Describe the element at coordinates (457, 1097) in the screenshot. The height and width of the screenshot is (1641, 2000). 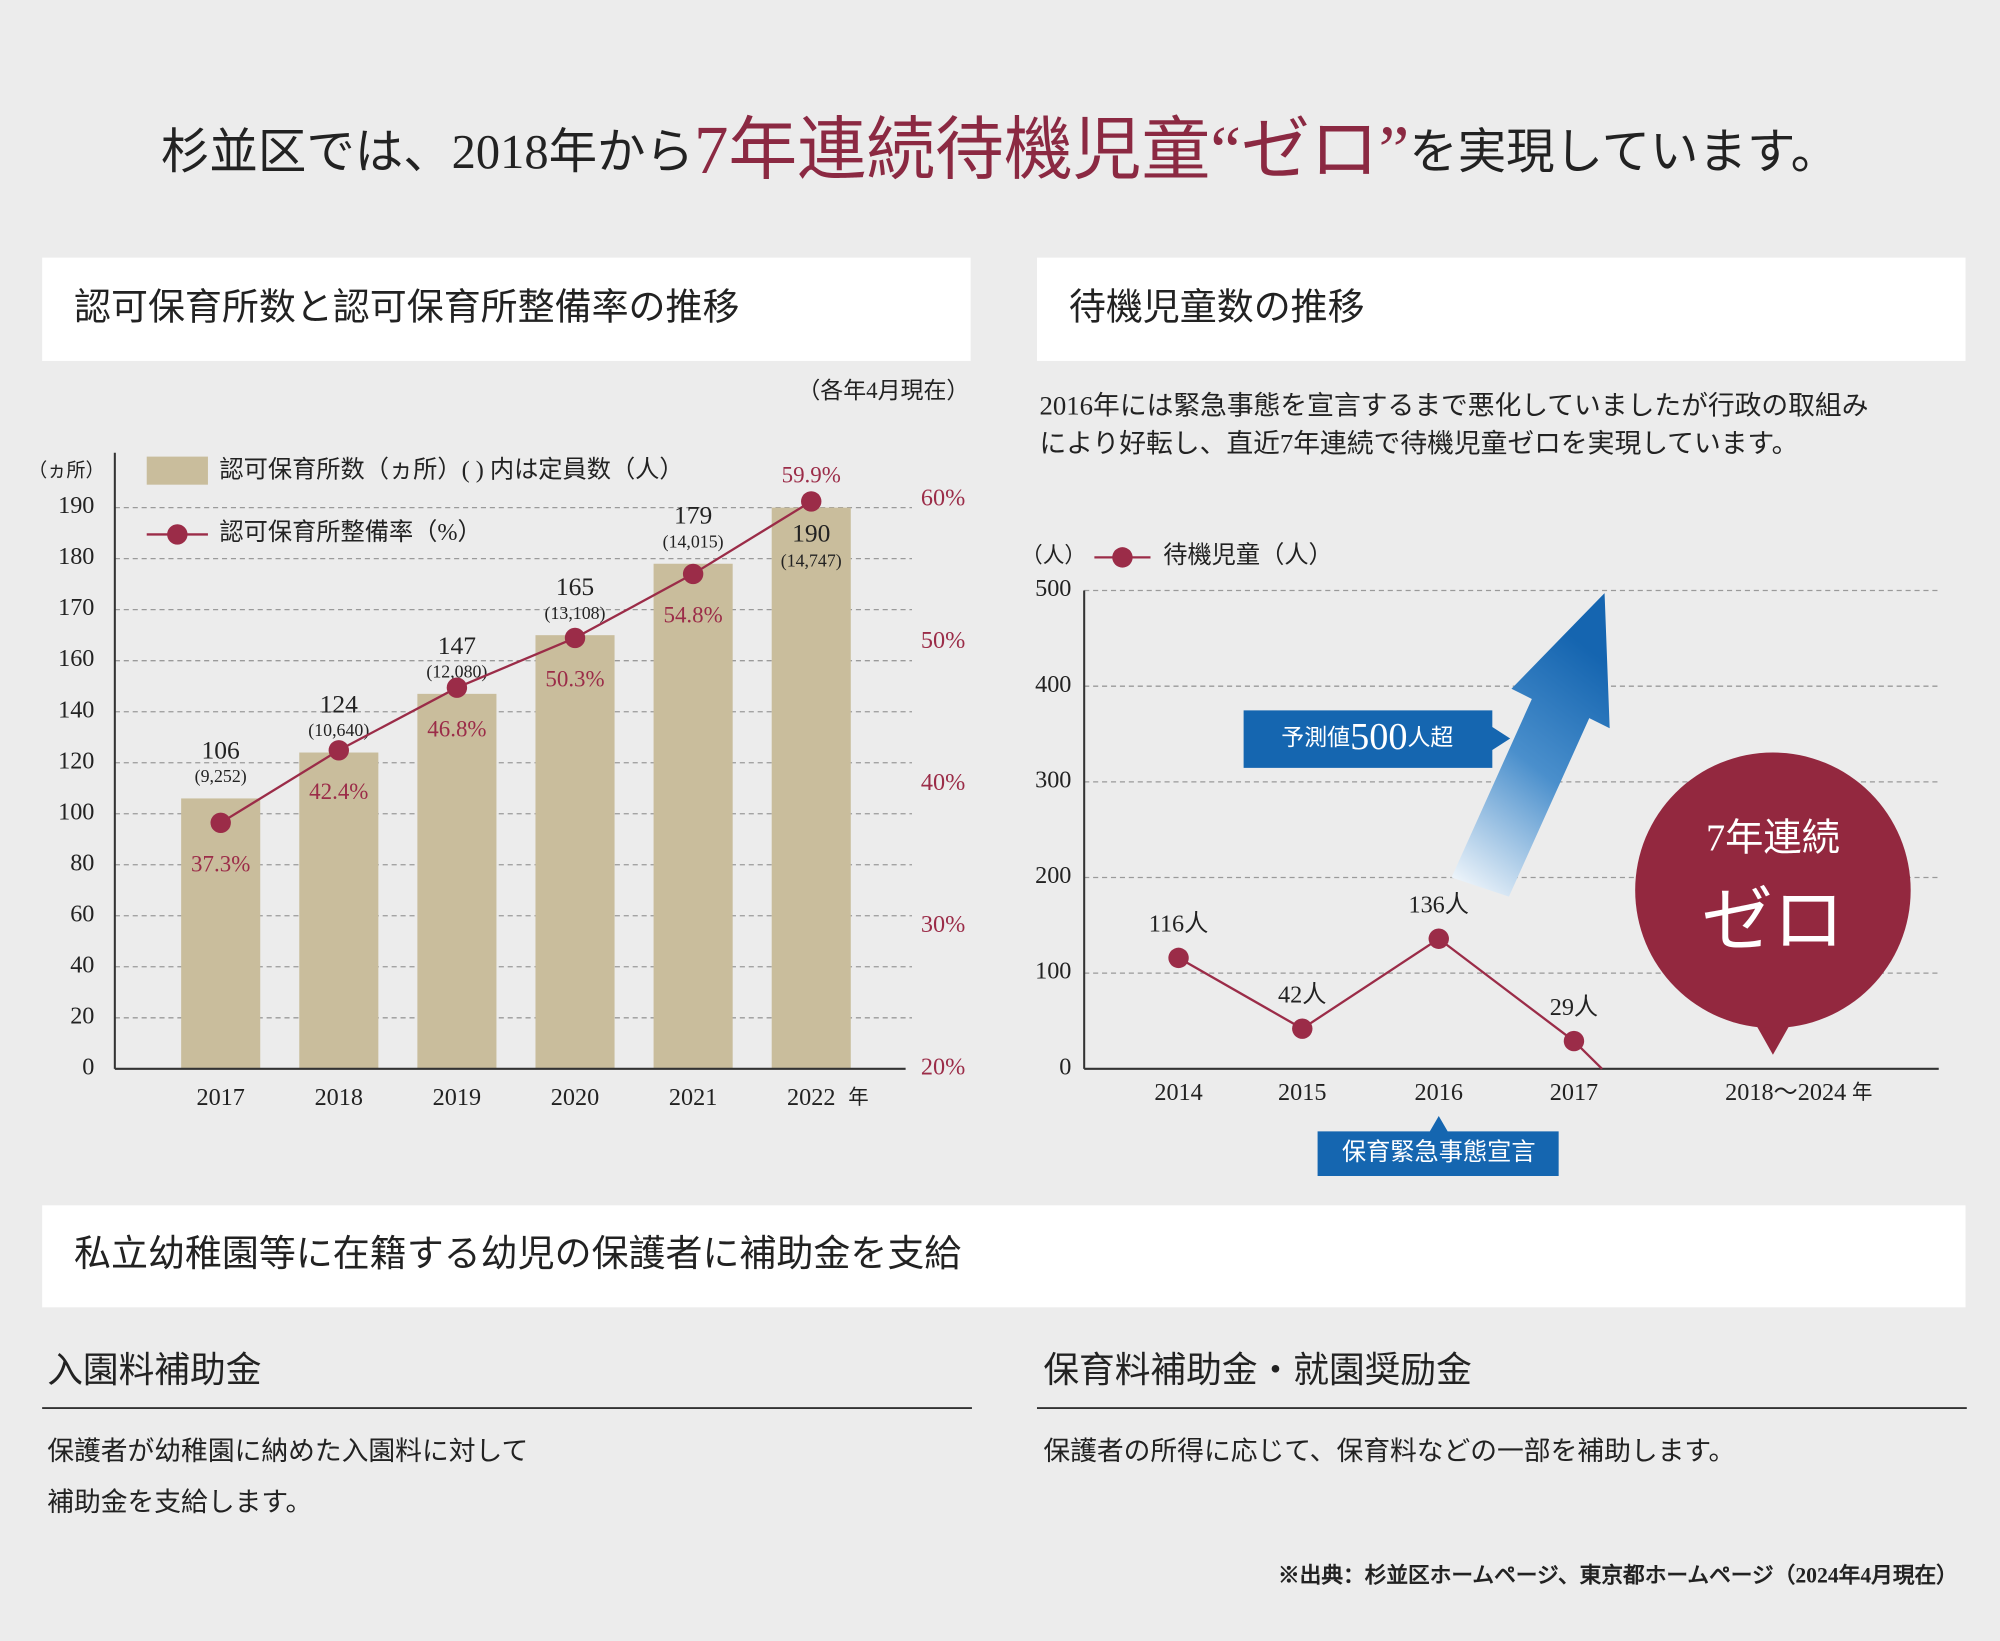
I see `x-tick-label: 2019` at that location.